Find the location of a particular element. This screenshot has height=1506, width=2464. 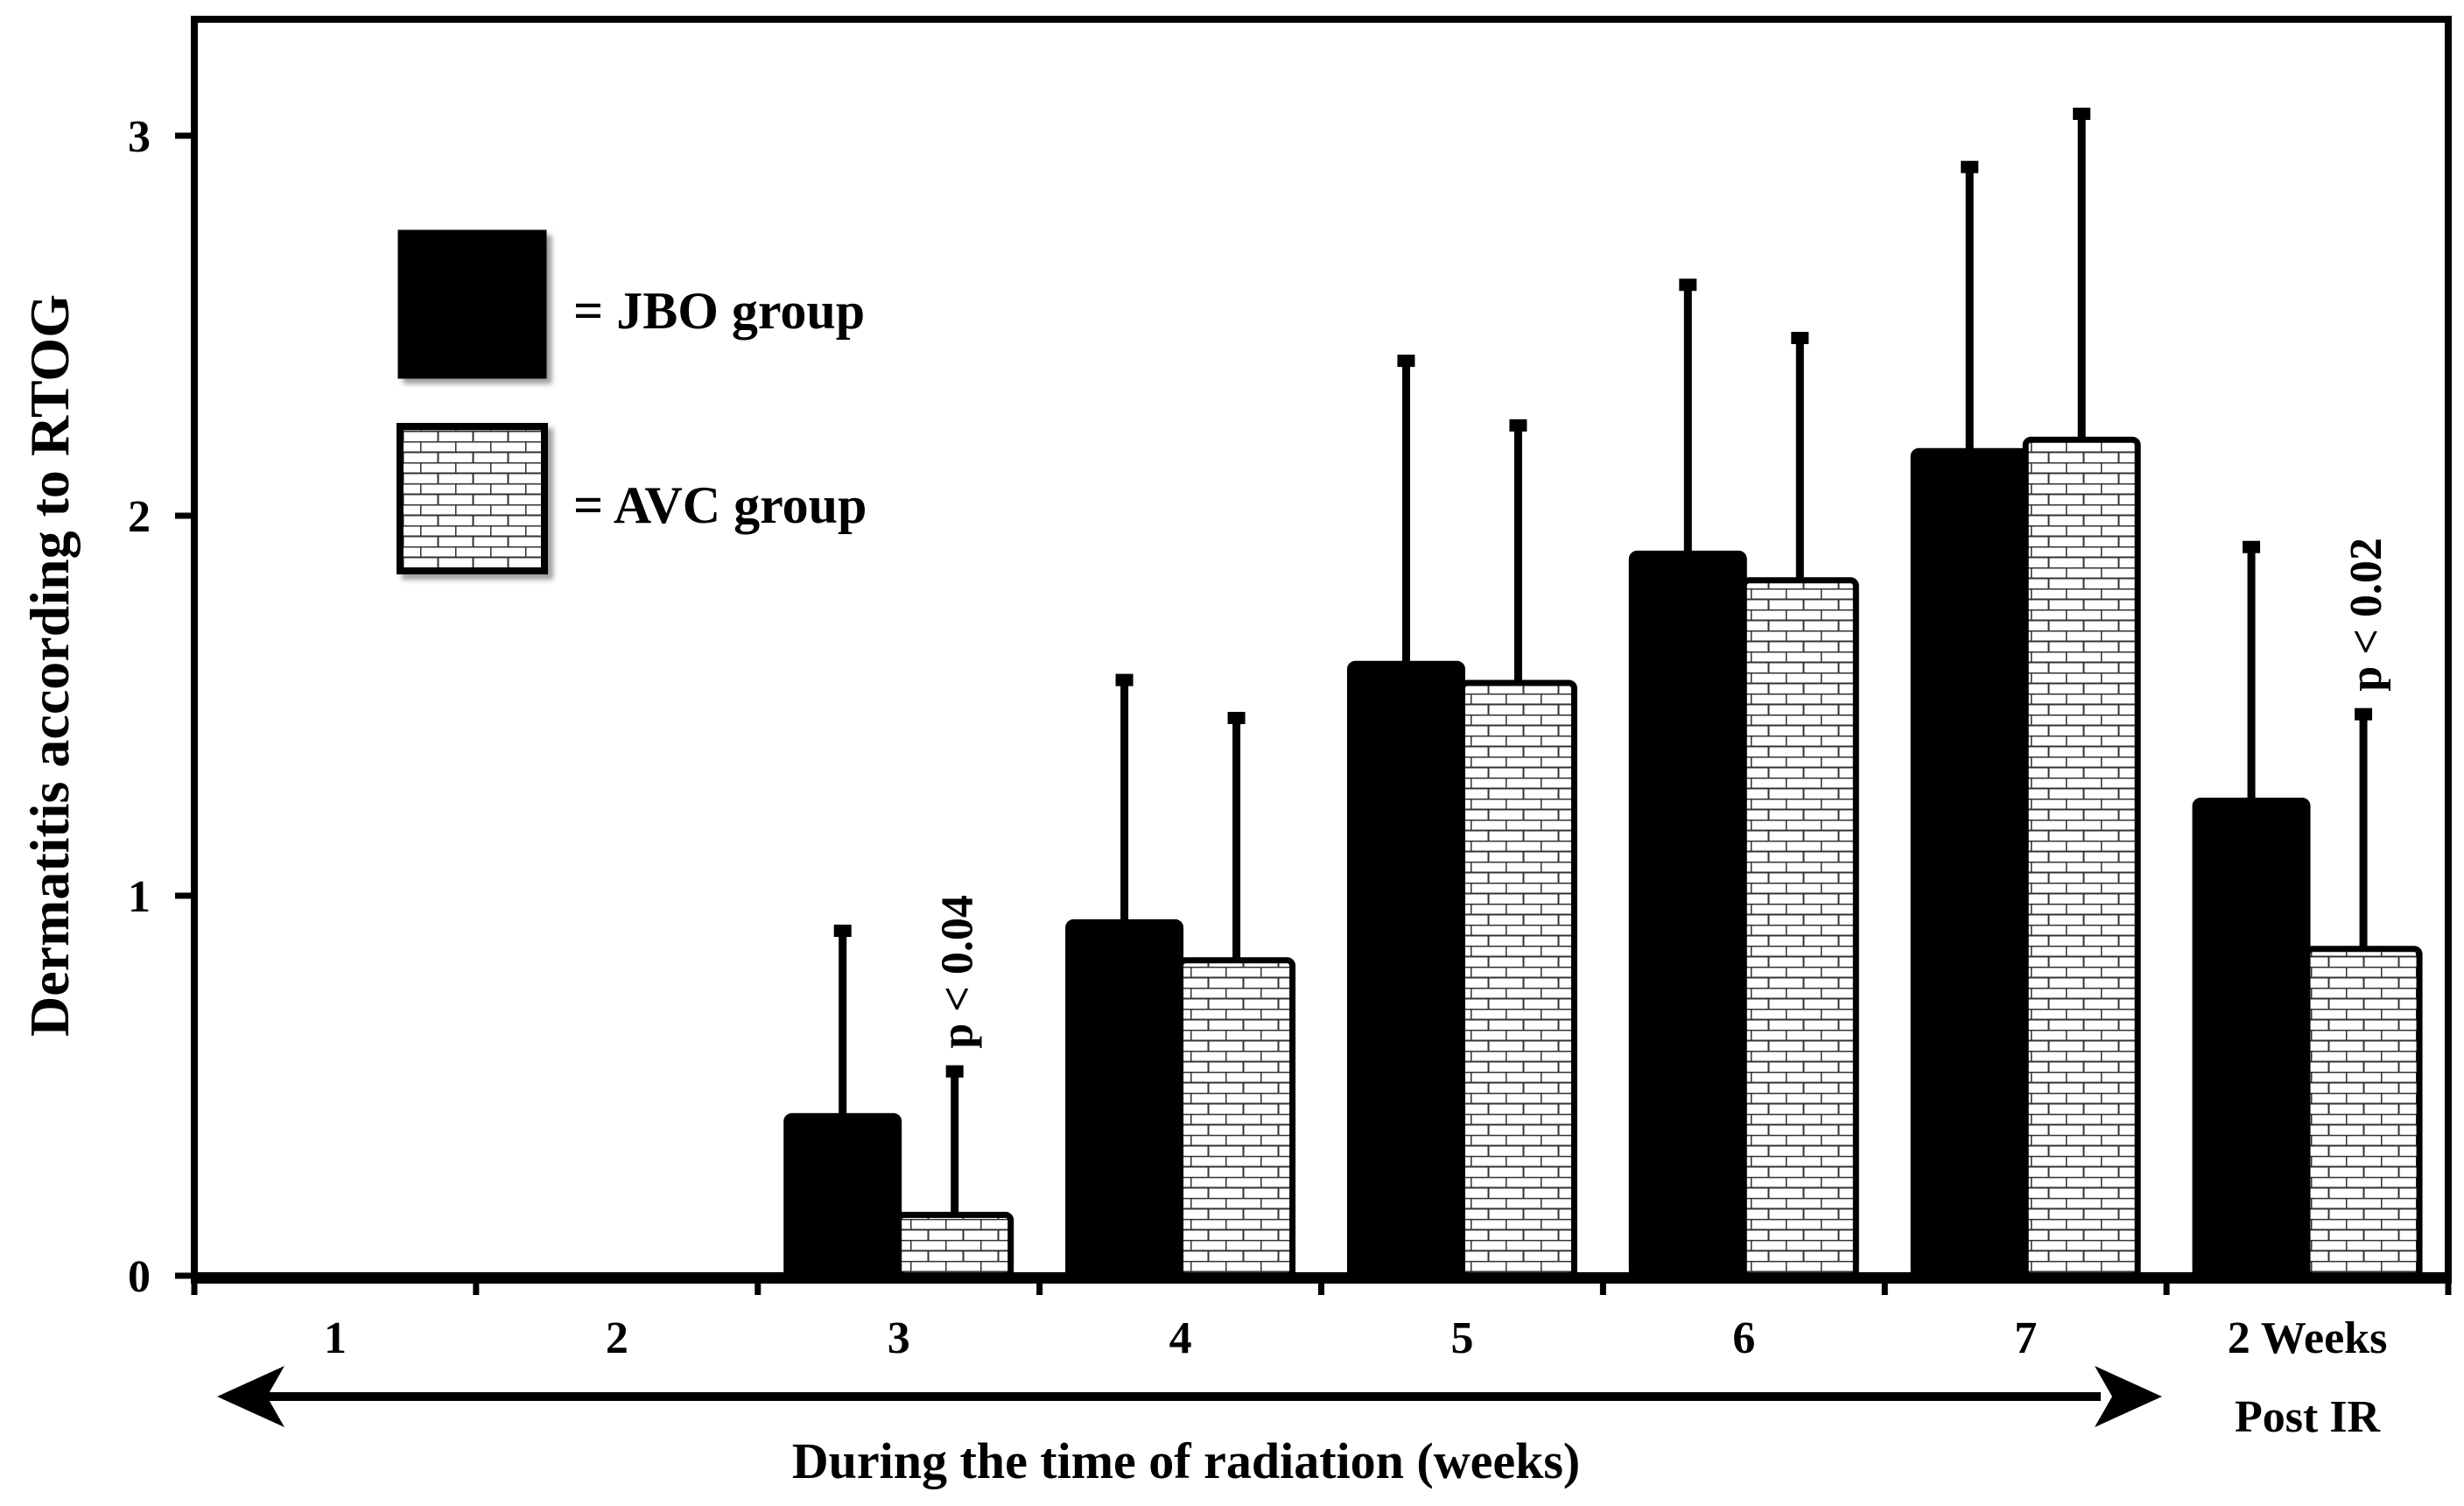

y-tick-label: 3 is located at coordinates (139, 137).